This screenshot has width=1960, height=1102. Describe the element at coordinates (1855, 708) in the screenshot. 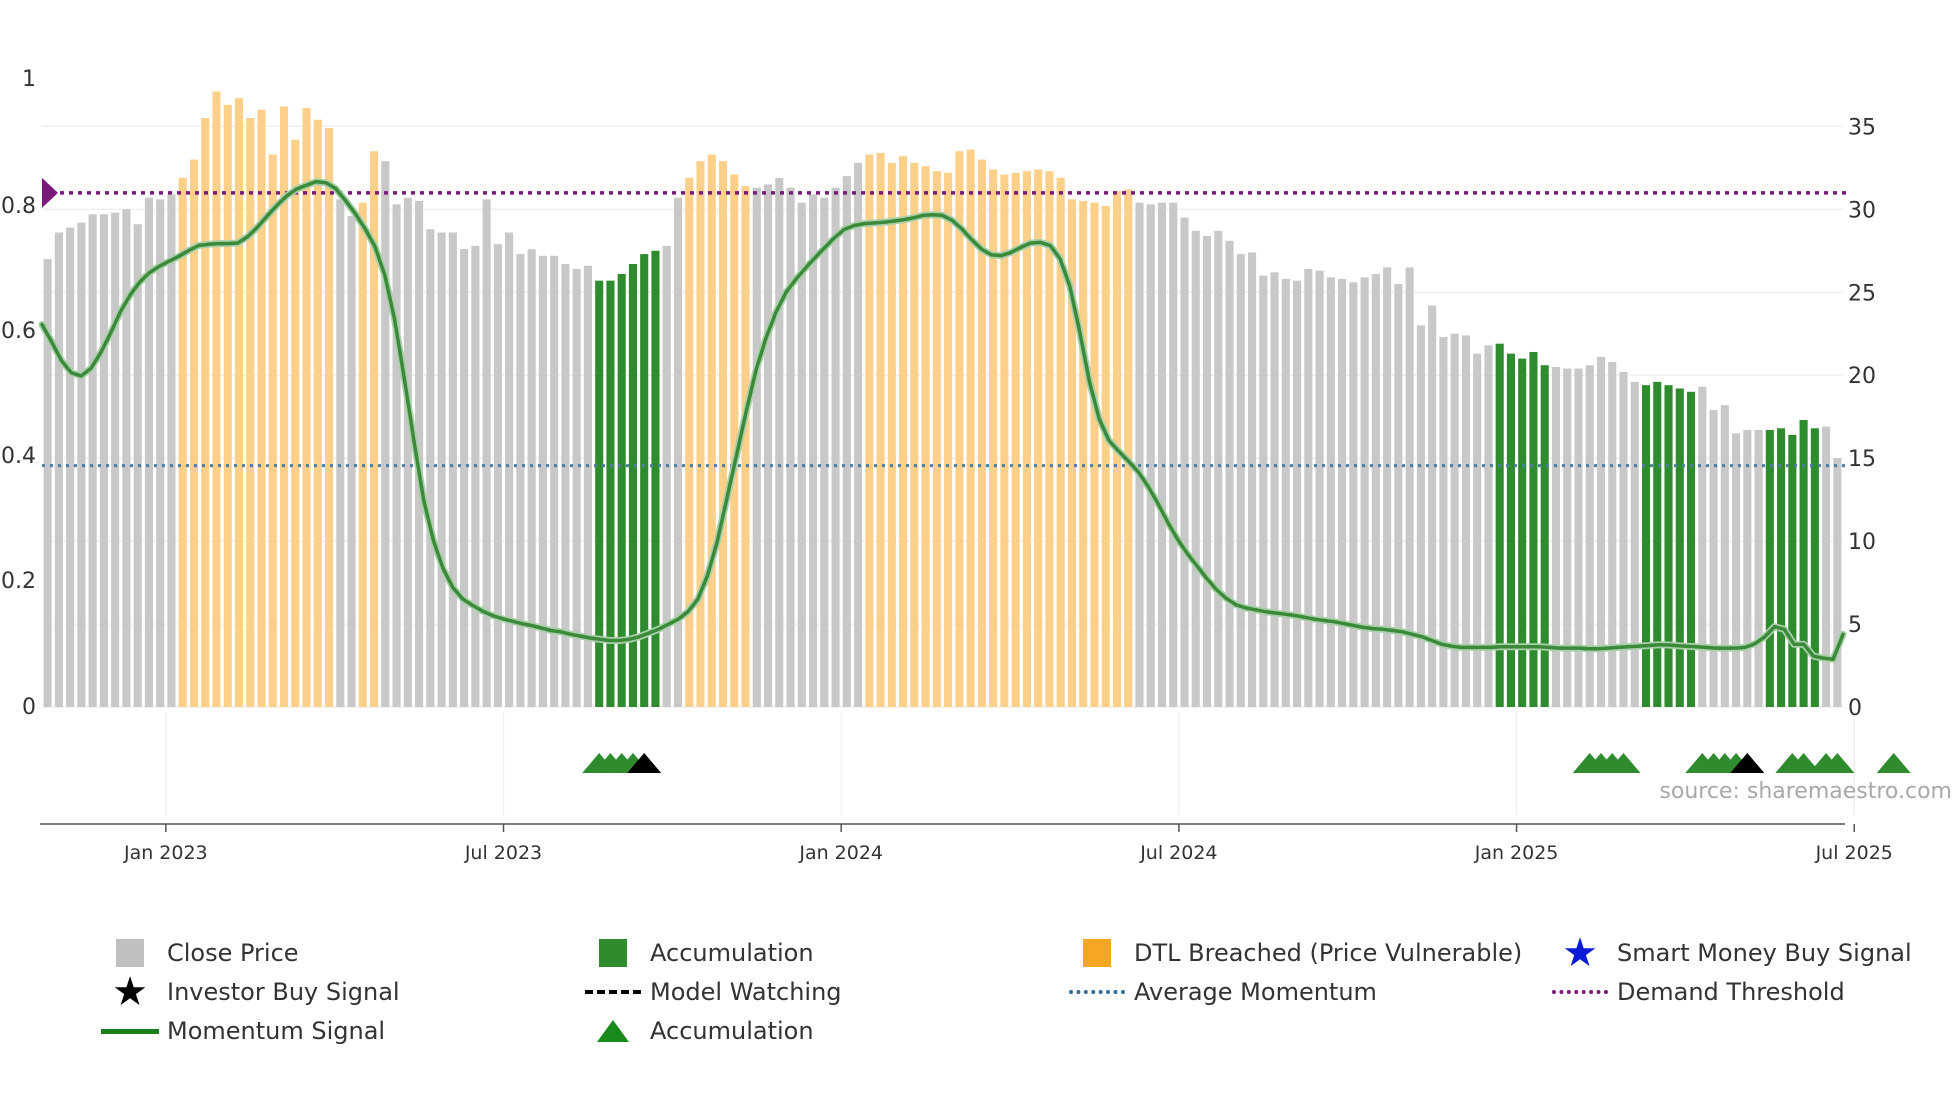

I see `right-tick-label: 0` at that location.